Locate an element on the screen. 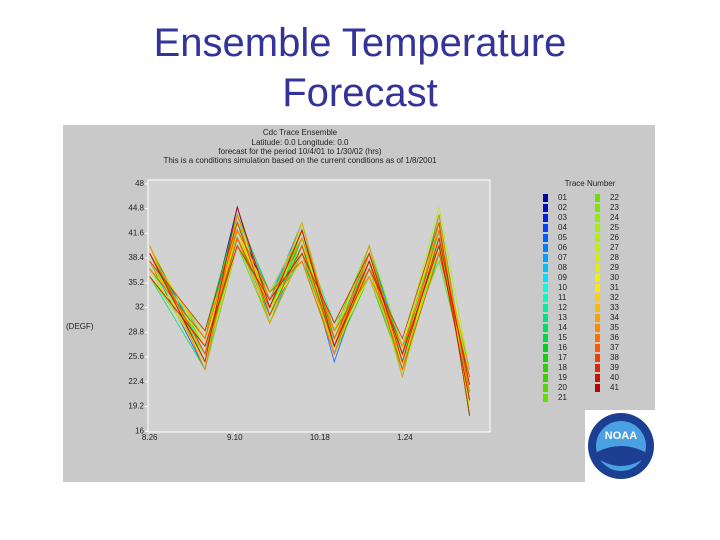 Image resolution: width=720 pixels, height=540 pixels. x-tick-label: 1.24 is located at coordinates (405, 437).